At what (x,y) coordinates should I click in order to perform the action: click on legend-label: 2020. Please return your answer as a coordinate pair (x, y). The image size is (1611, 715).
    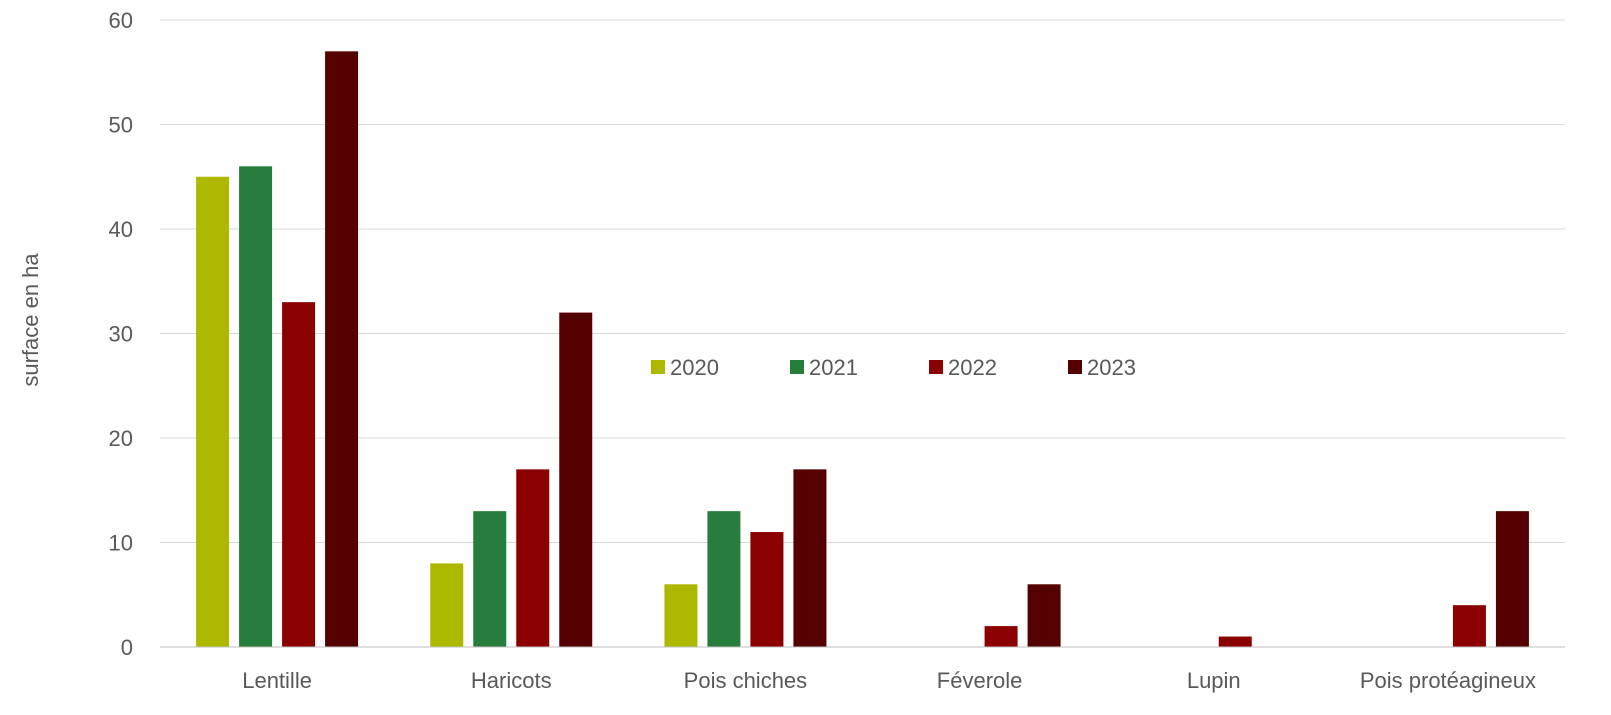
    Looking at the image, I should click on (694, 367).